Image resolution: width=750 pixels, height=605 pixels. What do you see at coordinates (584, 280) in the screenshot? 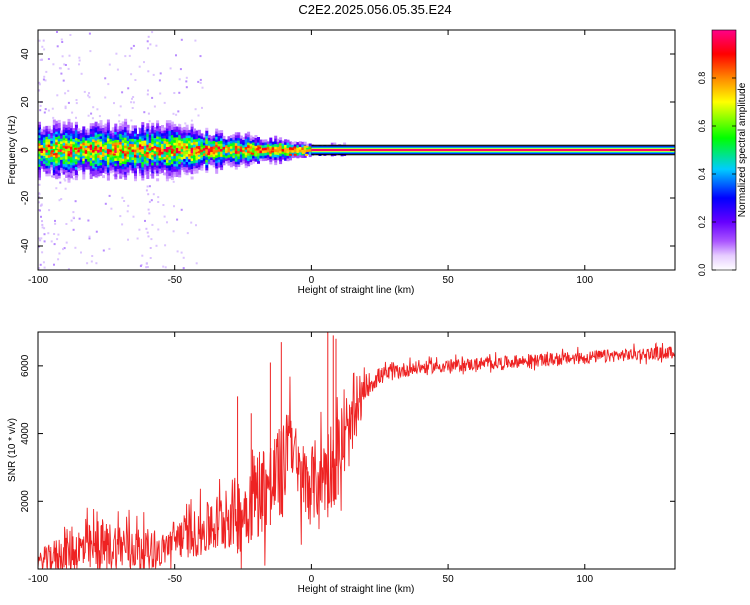
I see `heatmap-x-tick-label: 100` at bounding box center [584, 280].